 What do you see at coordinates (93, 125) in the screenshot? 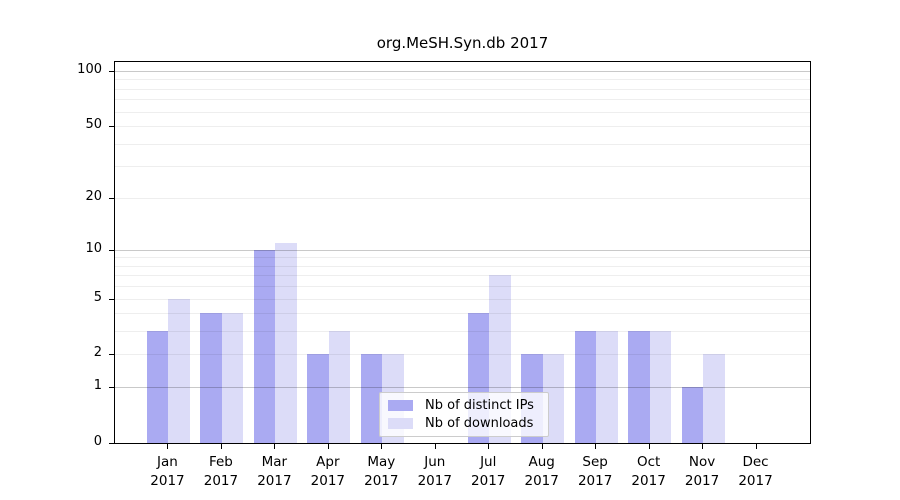
I see `y-tick-label: 50` at bounding box center [93, 125].